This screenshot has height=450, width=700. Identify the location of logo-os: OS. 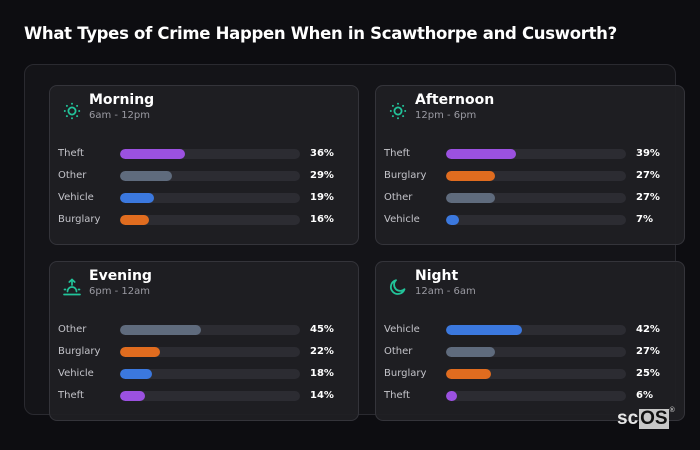
(654, 418).